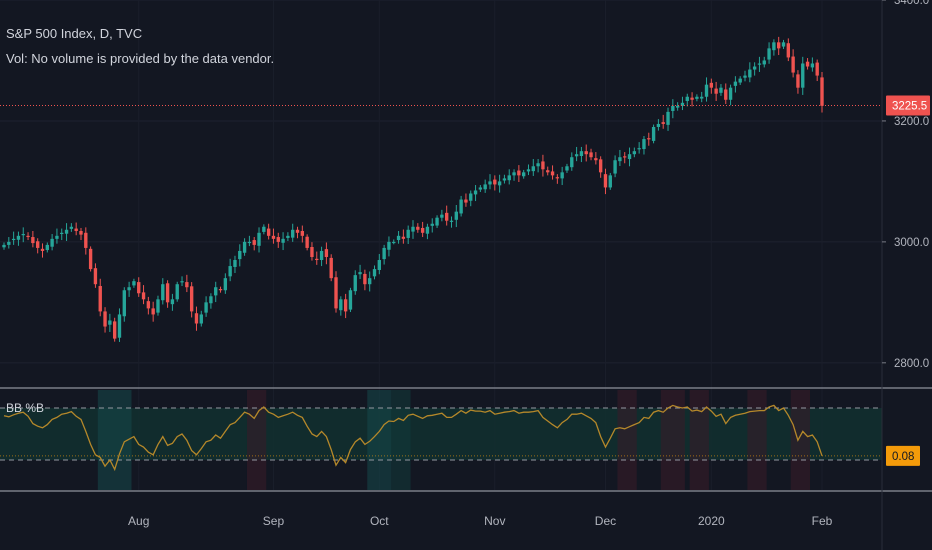  I want to click on time-axis-label: Aug, so click(138, 521).